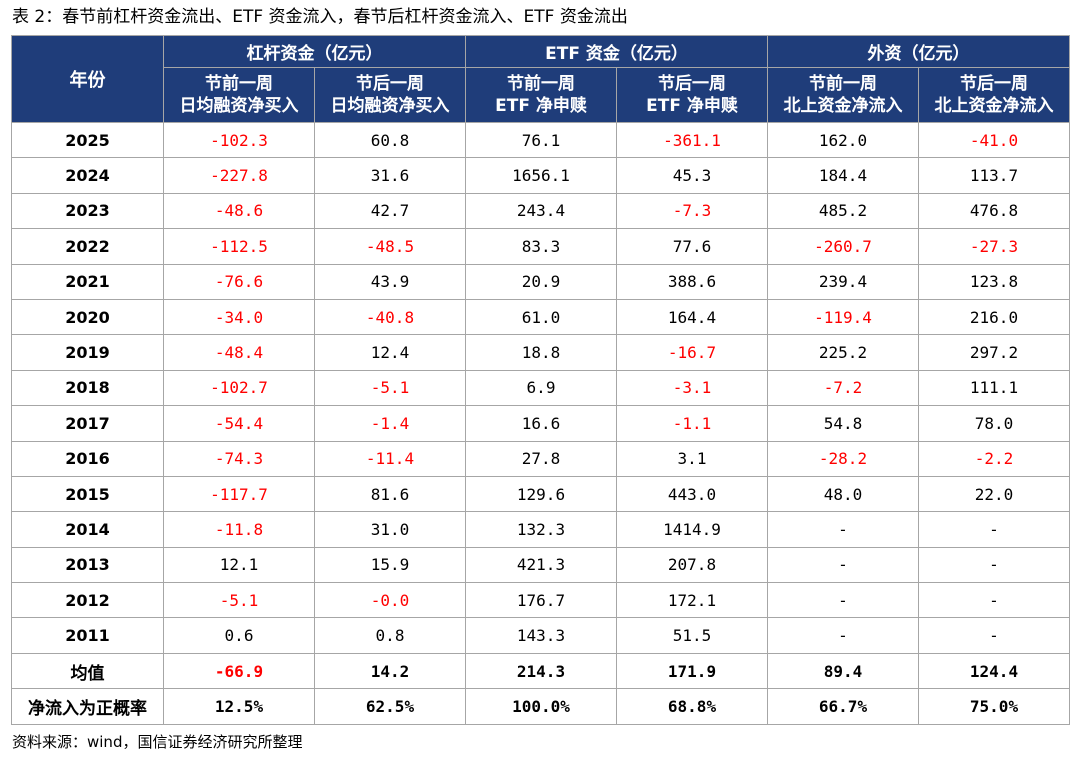  What do you see at coordinates (994, 175) in the screenshot?
I see `value-cell: 113.7` at bounding box center [994, 175].